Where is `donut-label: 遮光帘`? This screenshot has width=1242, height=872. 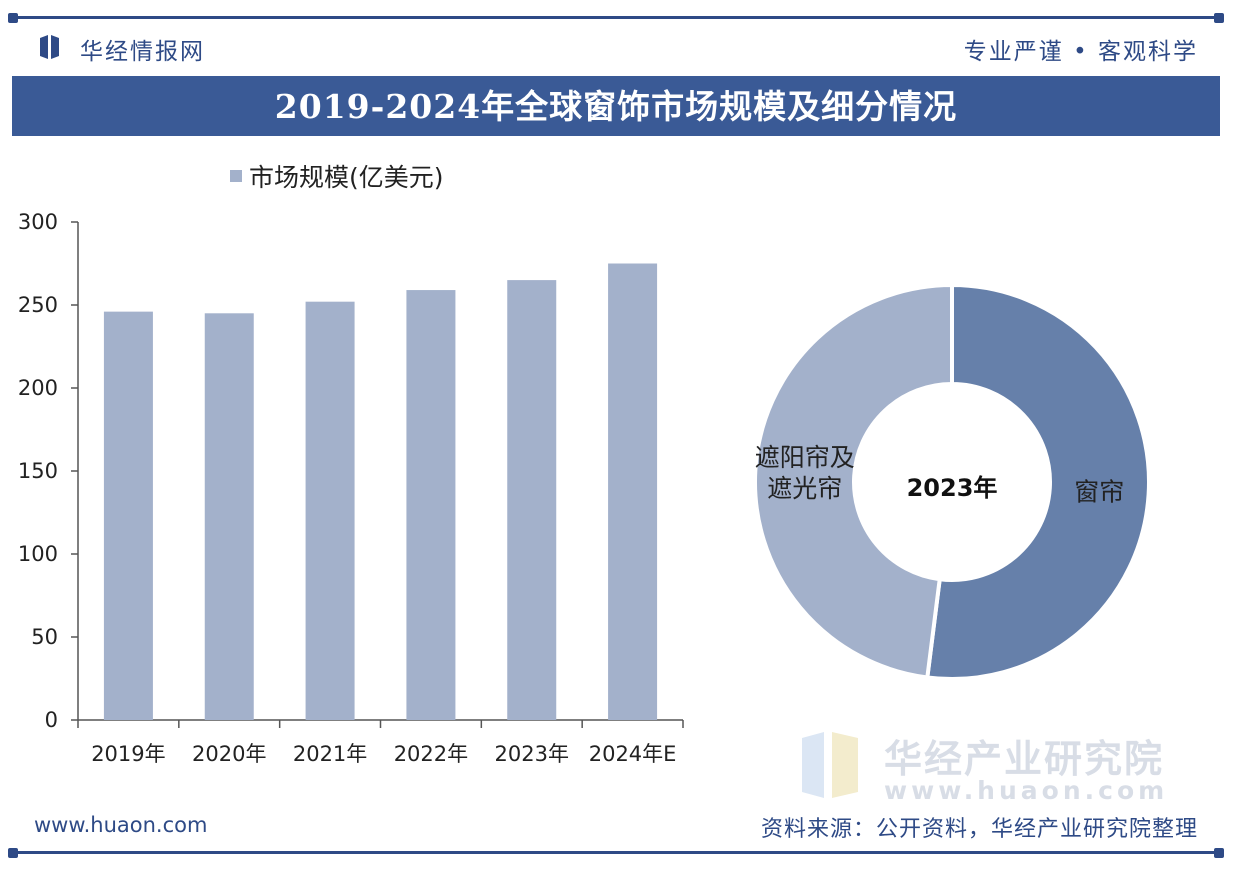 donut-label: 遮光帘 is located at coordinates (804, 488).